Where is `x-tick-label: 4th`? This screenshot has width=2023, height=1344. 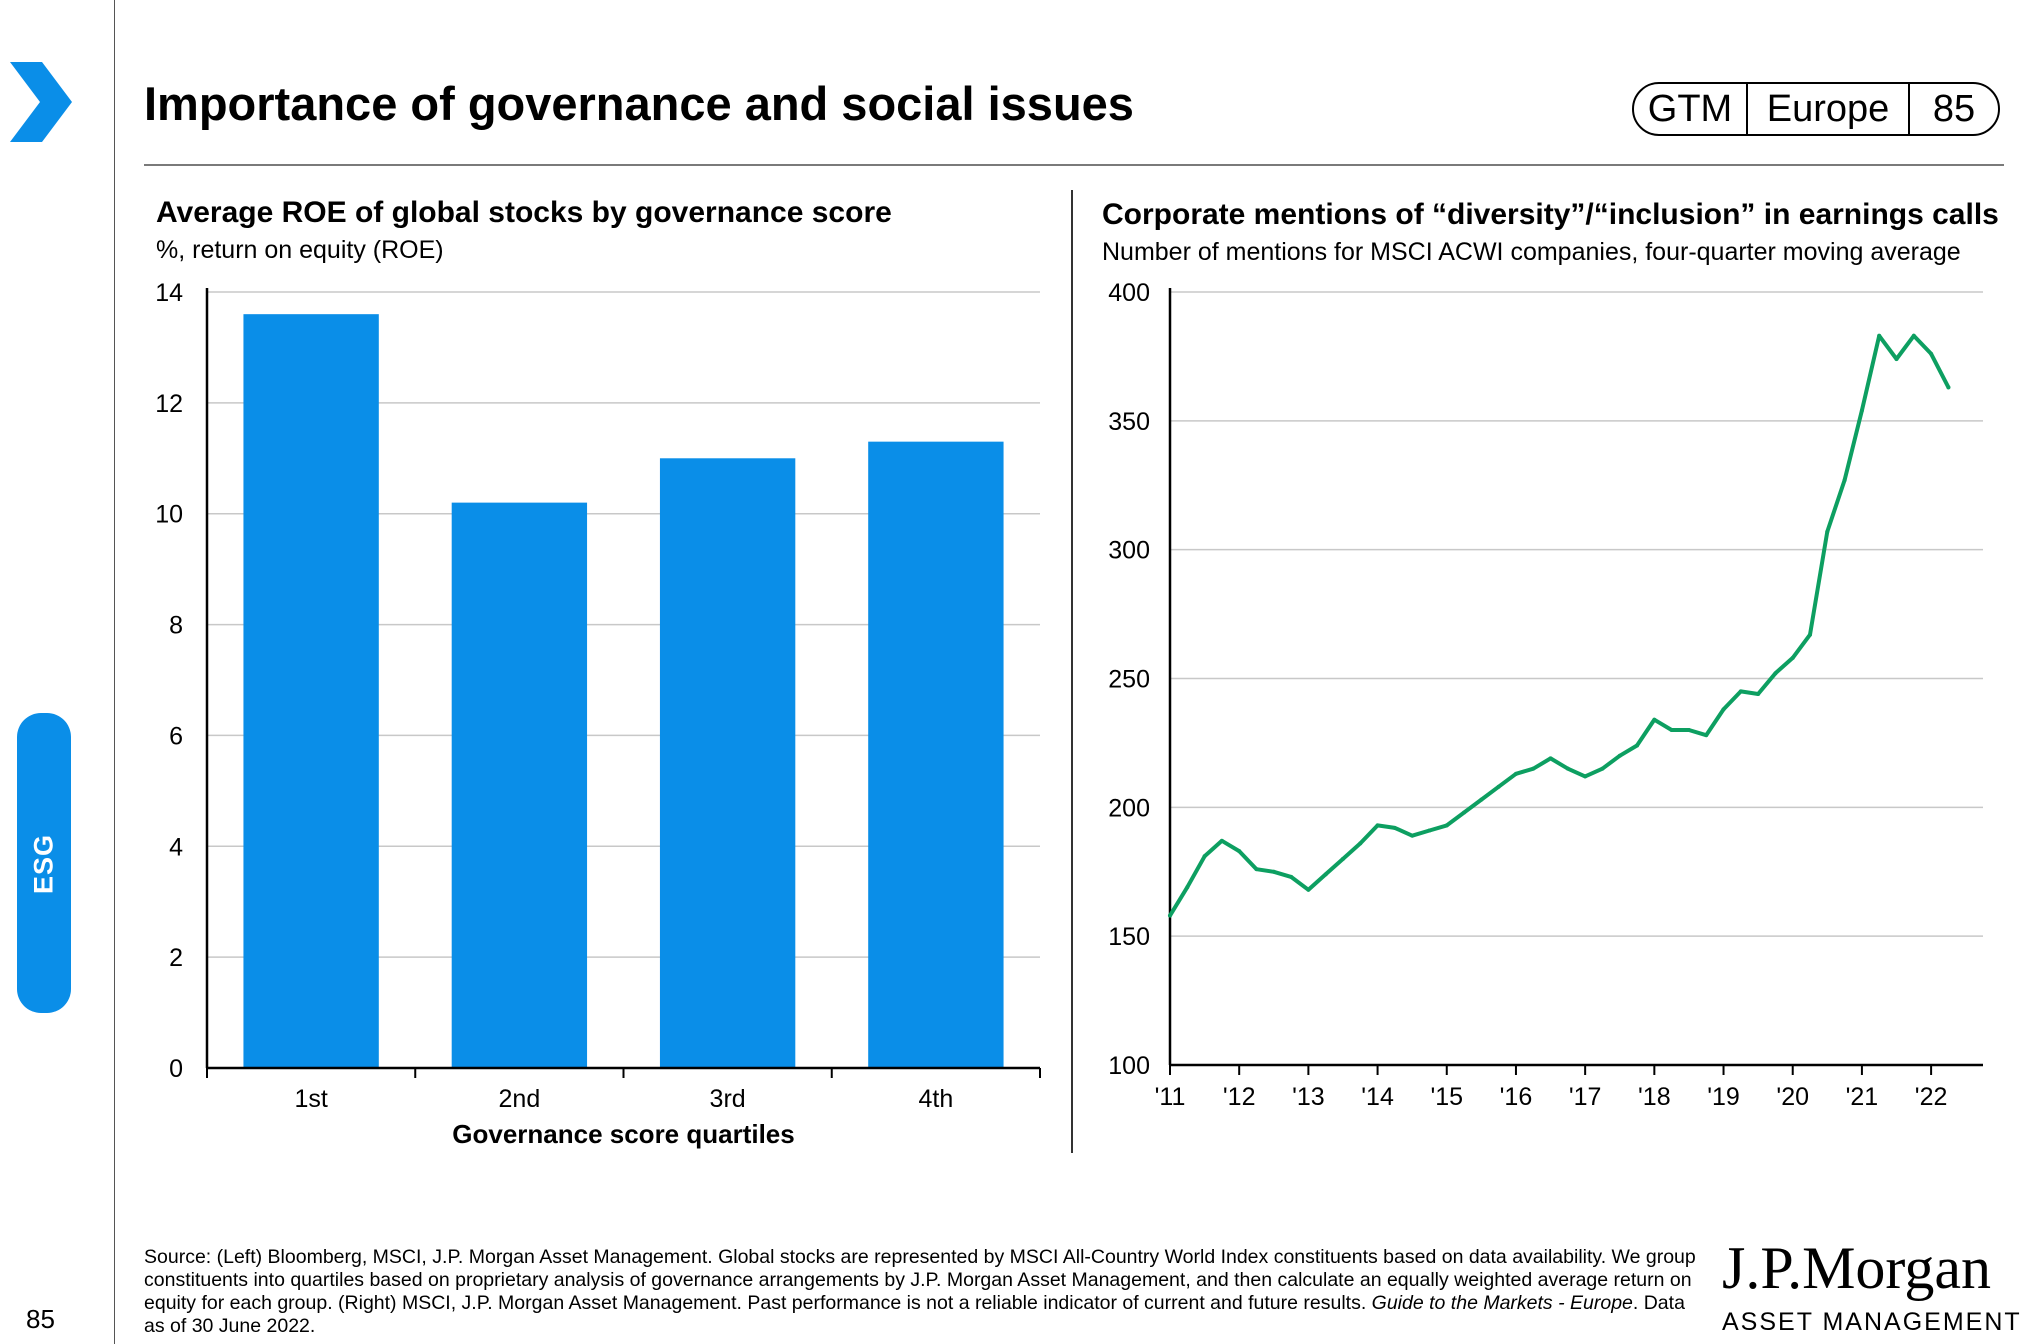
x-tick-label: 4th is located at coordinates (935, 1099).